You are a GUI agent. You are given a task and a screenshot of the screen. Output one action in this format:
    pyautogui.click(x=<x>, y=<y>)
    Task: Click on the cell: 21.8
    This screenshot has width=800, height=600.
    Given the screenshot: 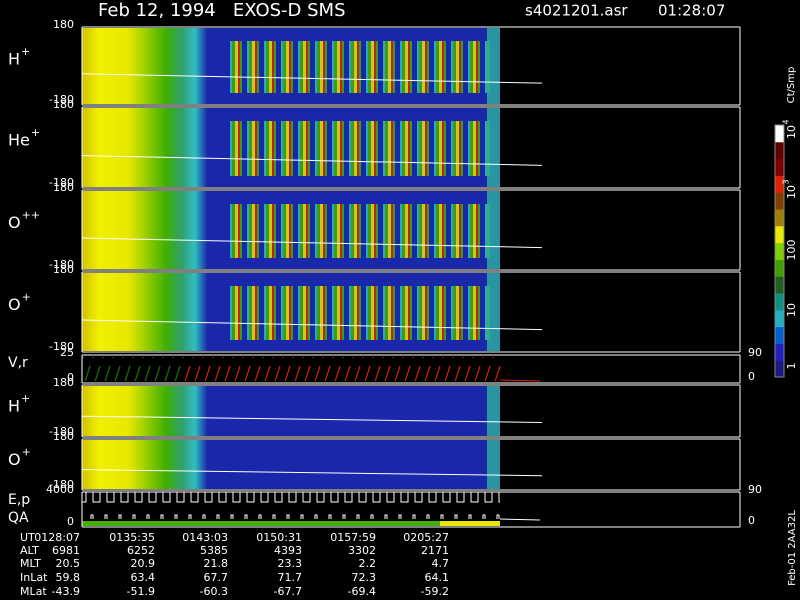 What is the action you would take?
    pyautogui.click(x=216, y=563)
    